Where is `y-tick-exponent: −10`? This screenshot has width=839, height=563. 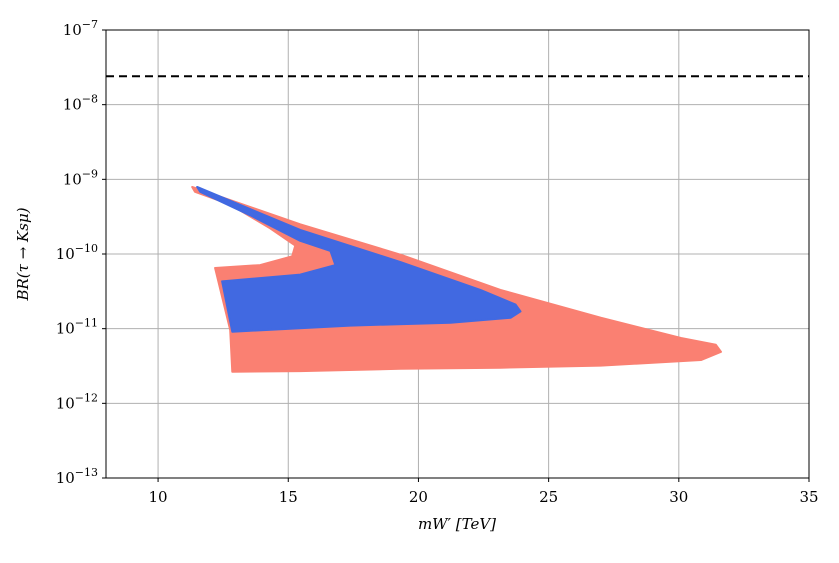
y-tick-exponent: −10 is located at coordinates (86, 248).